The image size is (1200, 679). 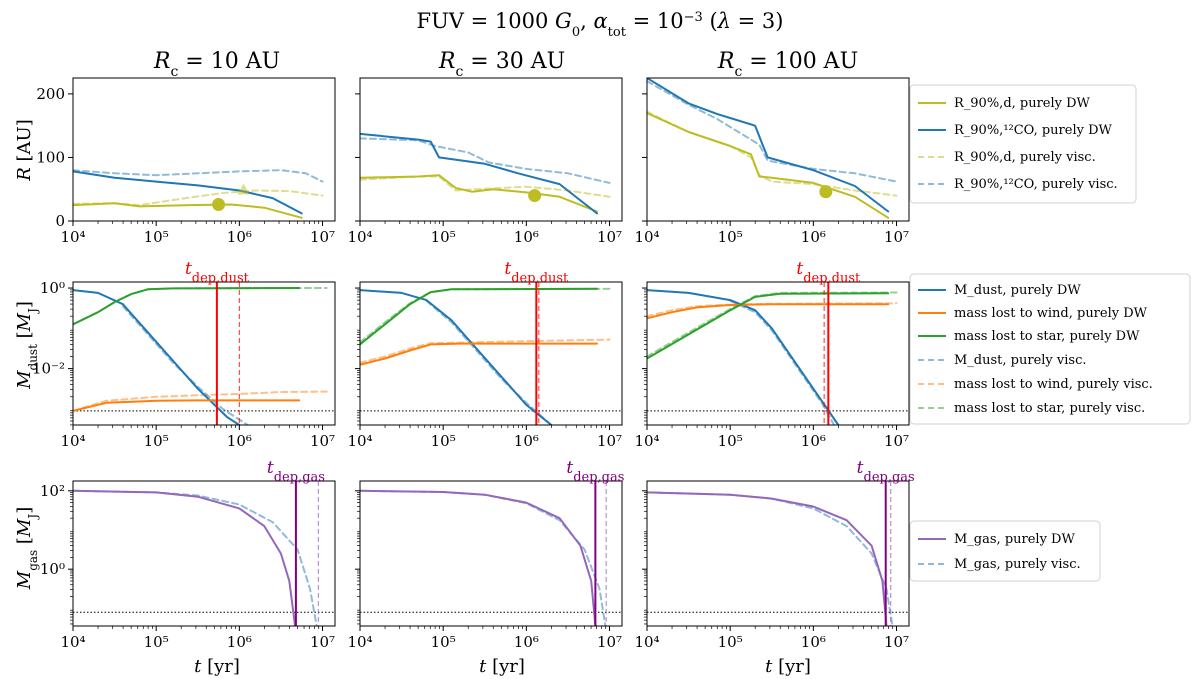 I want to click on column-title-100au: Rc = 100 AU, so click(x=787, y=64).